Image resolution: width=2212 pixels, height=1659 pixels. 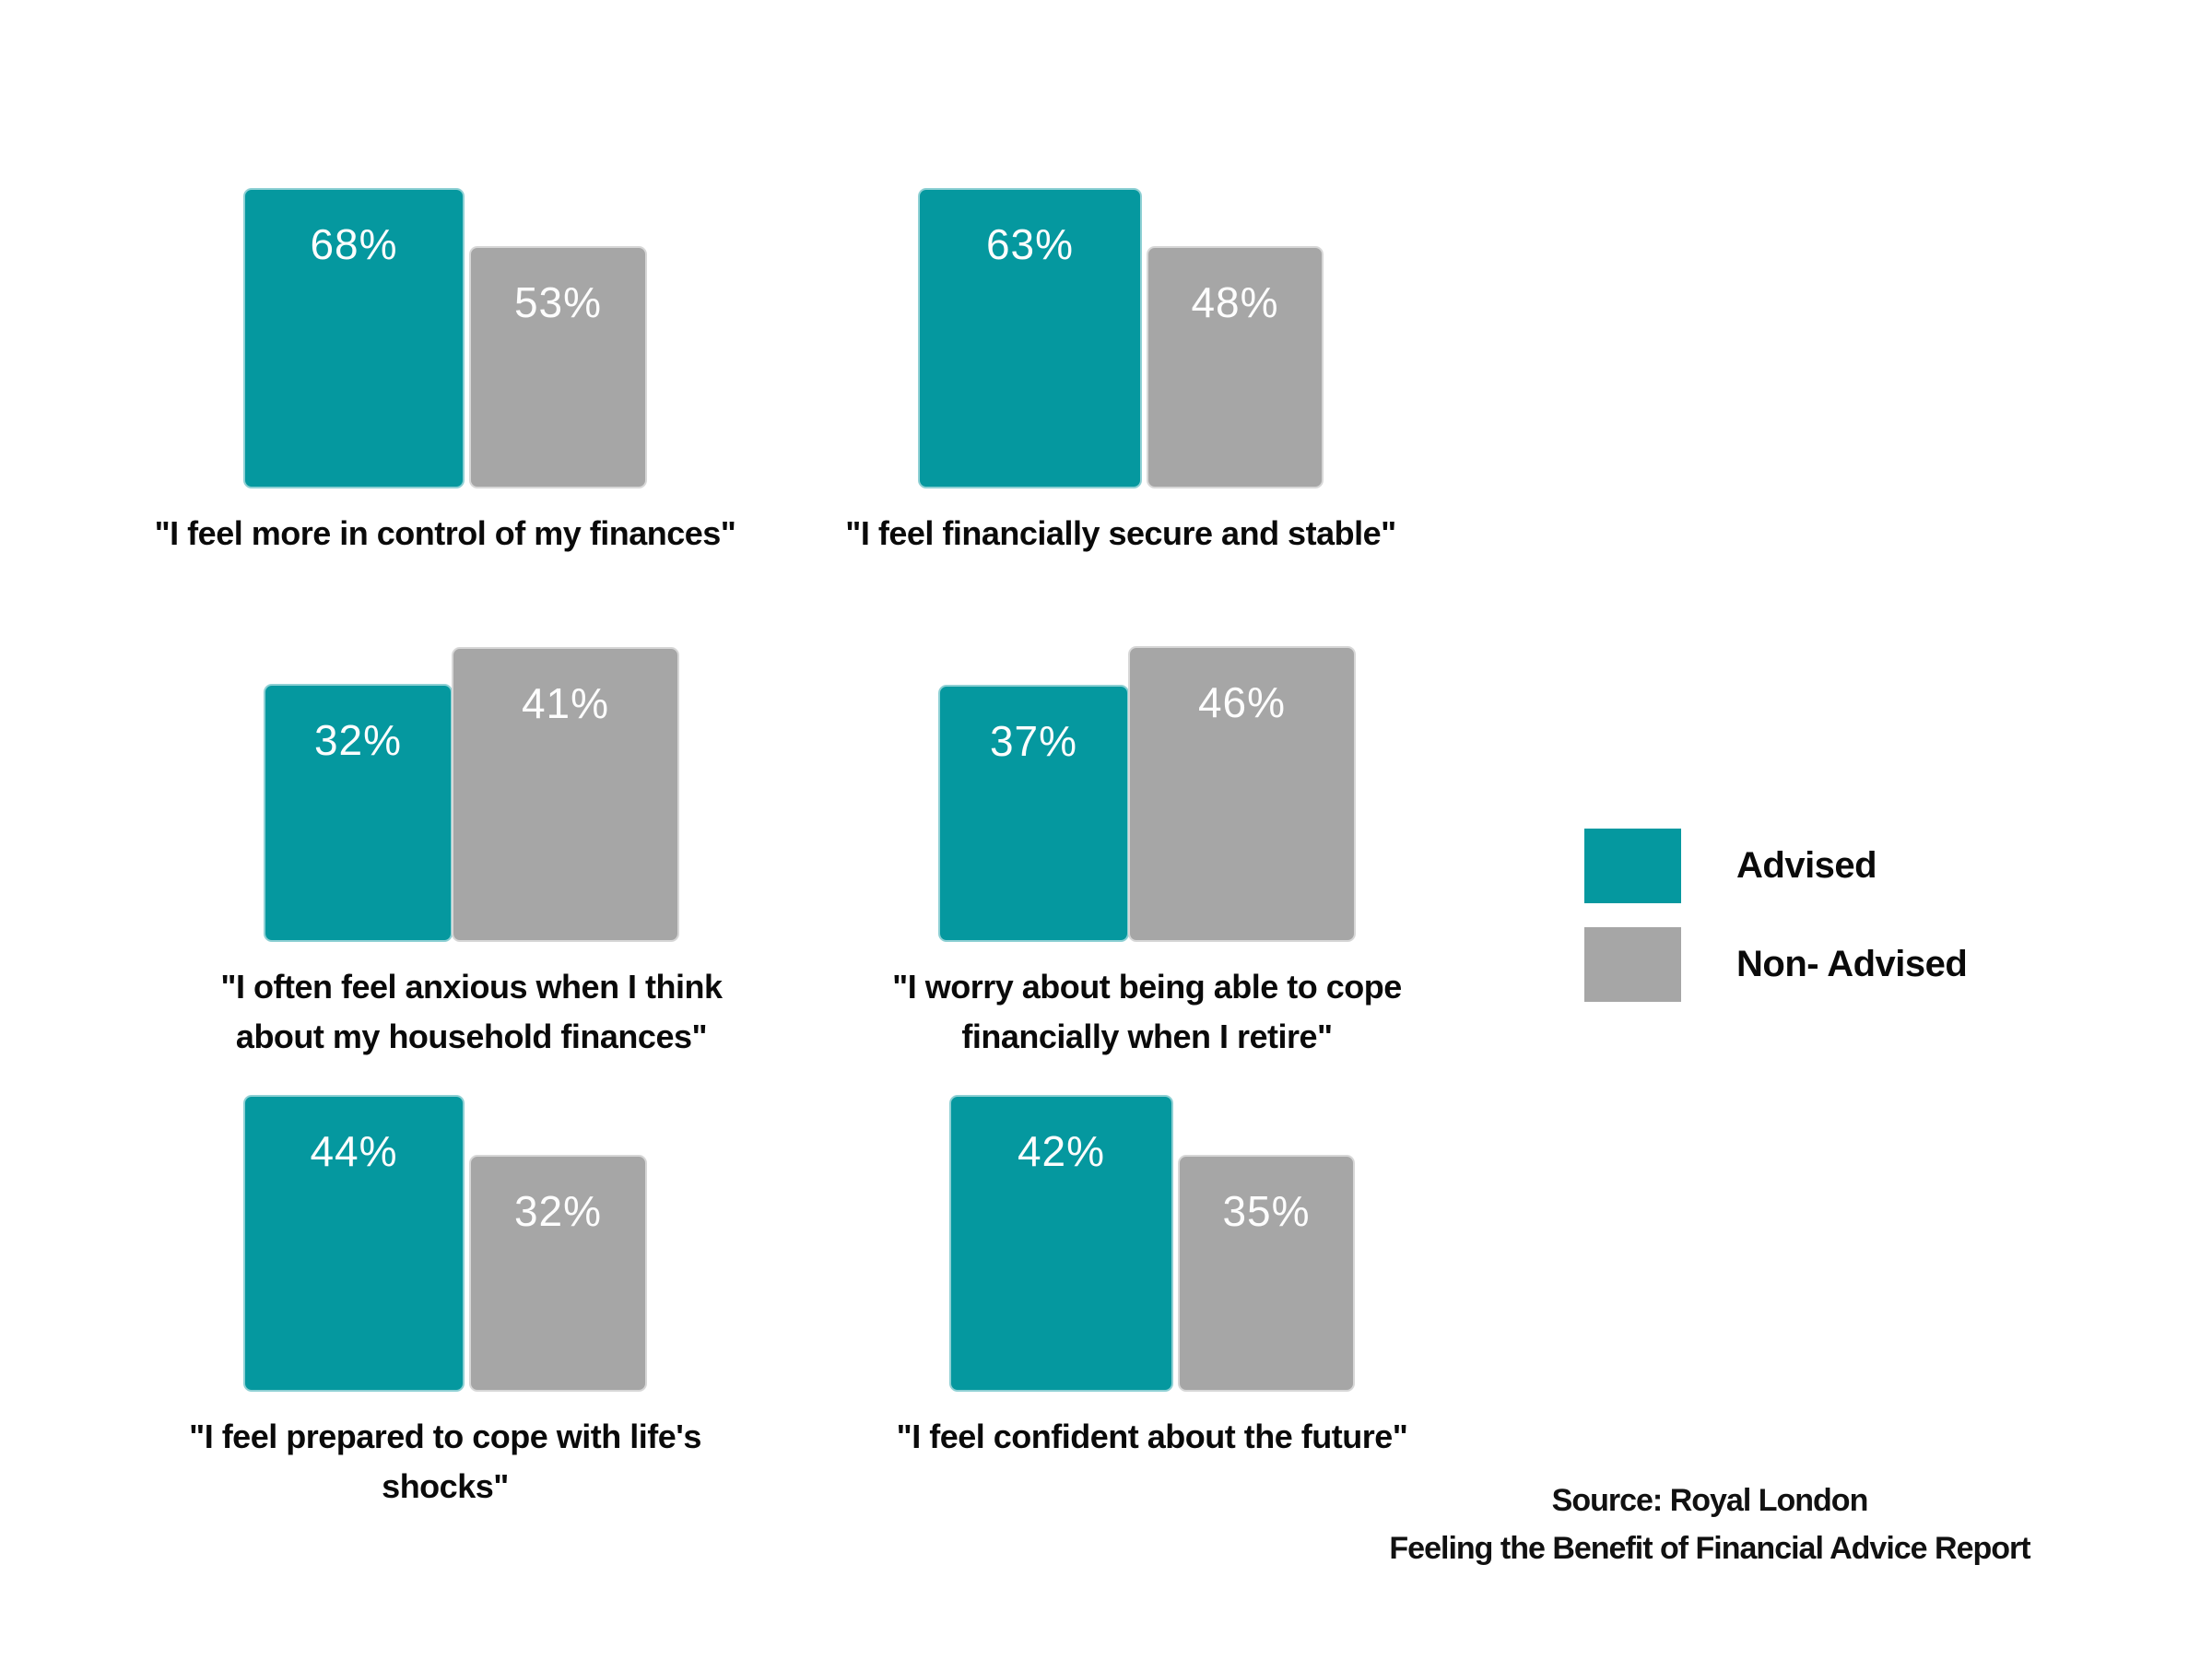 What do you see at coordinates (1266, 1211) in the screenshot?
I see `bar-value-label: 35%` at bounding box center [1266, 1211].